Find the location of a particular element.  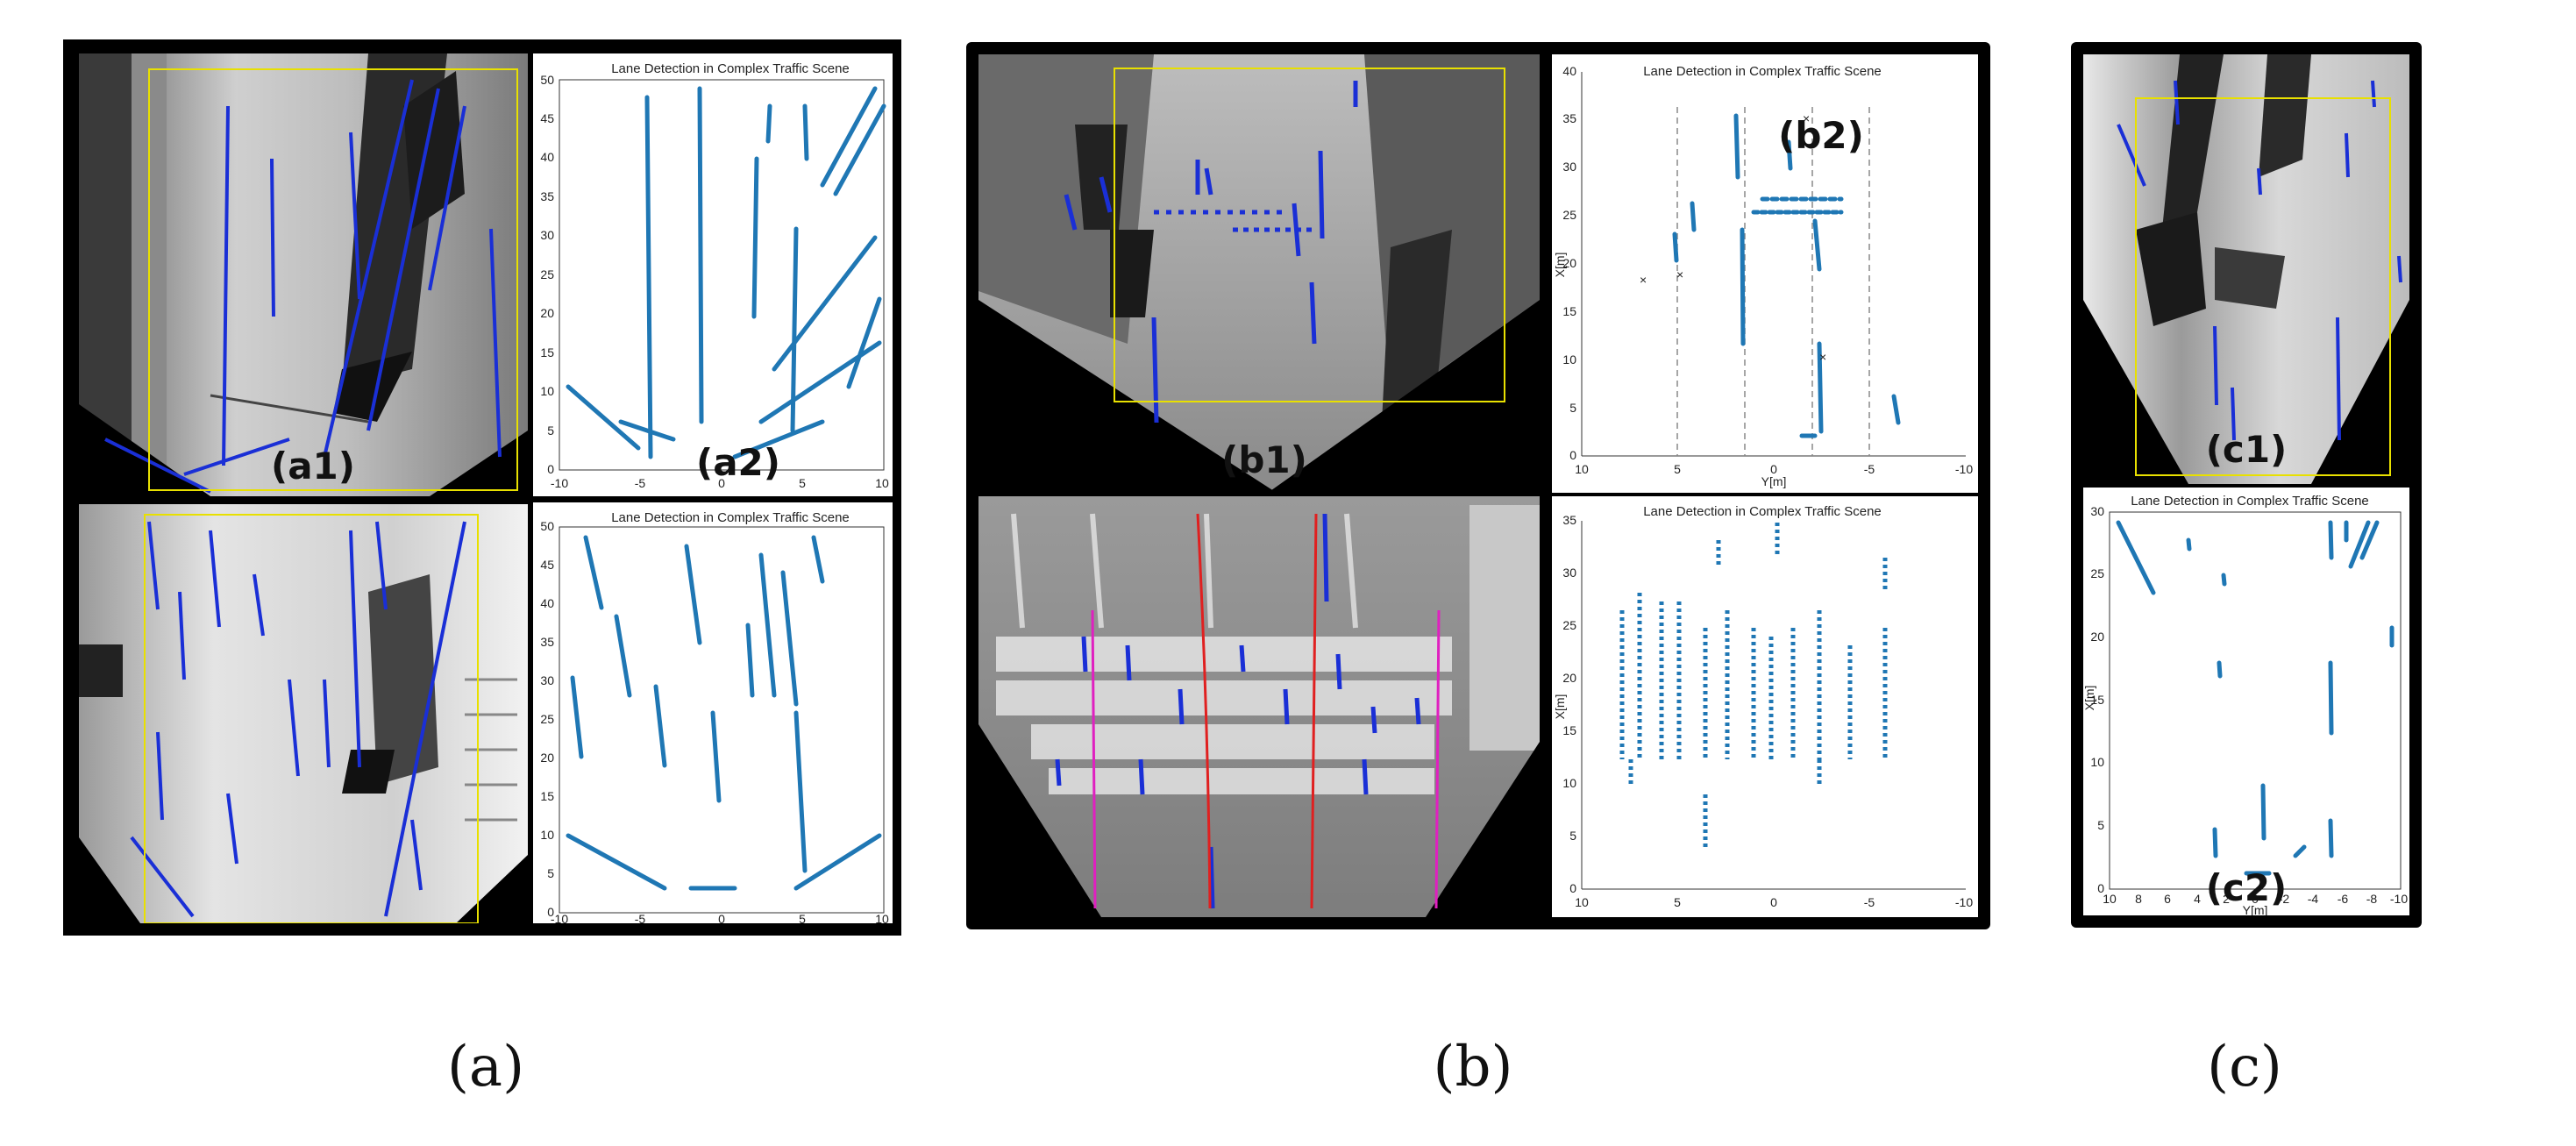

svg-text: -8 is located at coordinates (2372, 899).